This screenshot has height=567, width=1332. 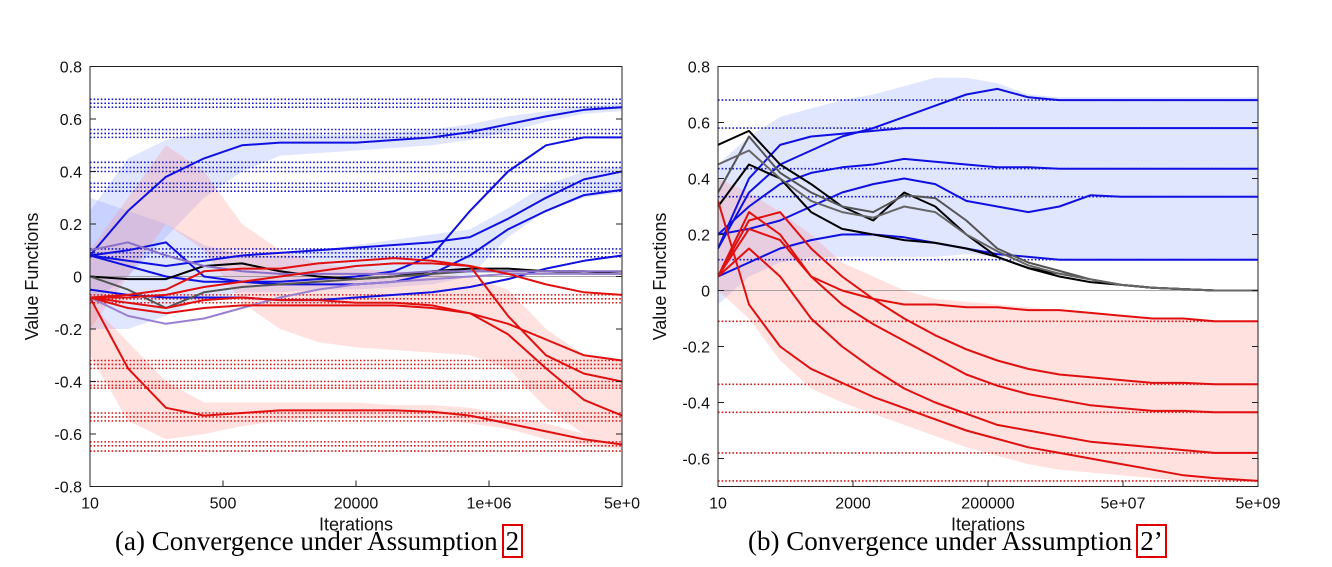 What do you see at coordinates (699, 68) in the screenshot?
I see `panel-b-y-tick-label-7: 0.8` at bounding box center [699, 68].